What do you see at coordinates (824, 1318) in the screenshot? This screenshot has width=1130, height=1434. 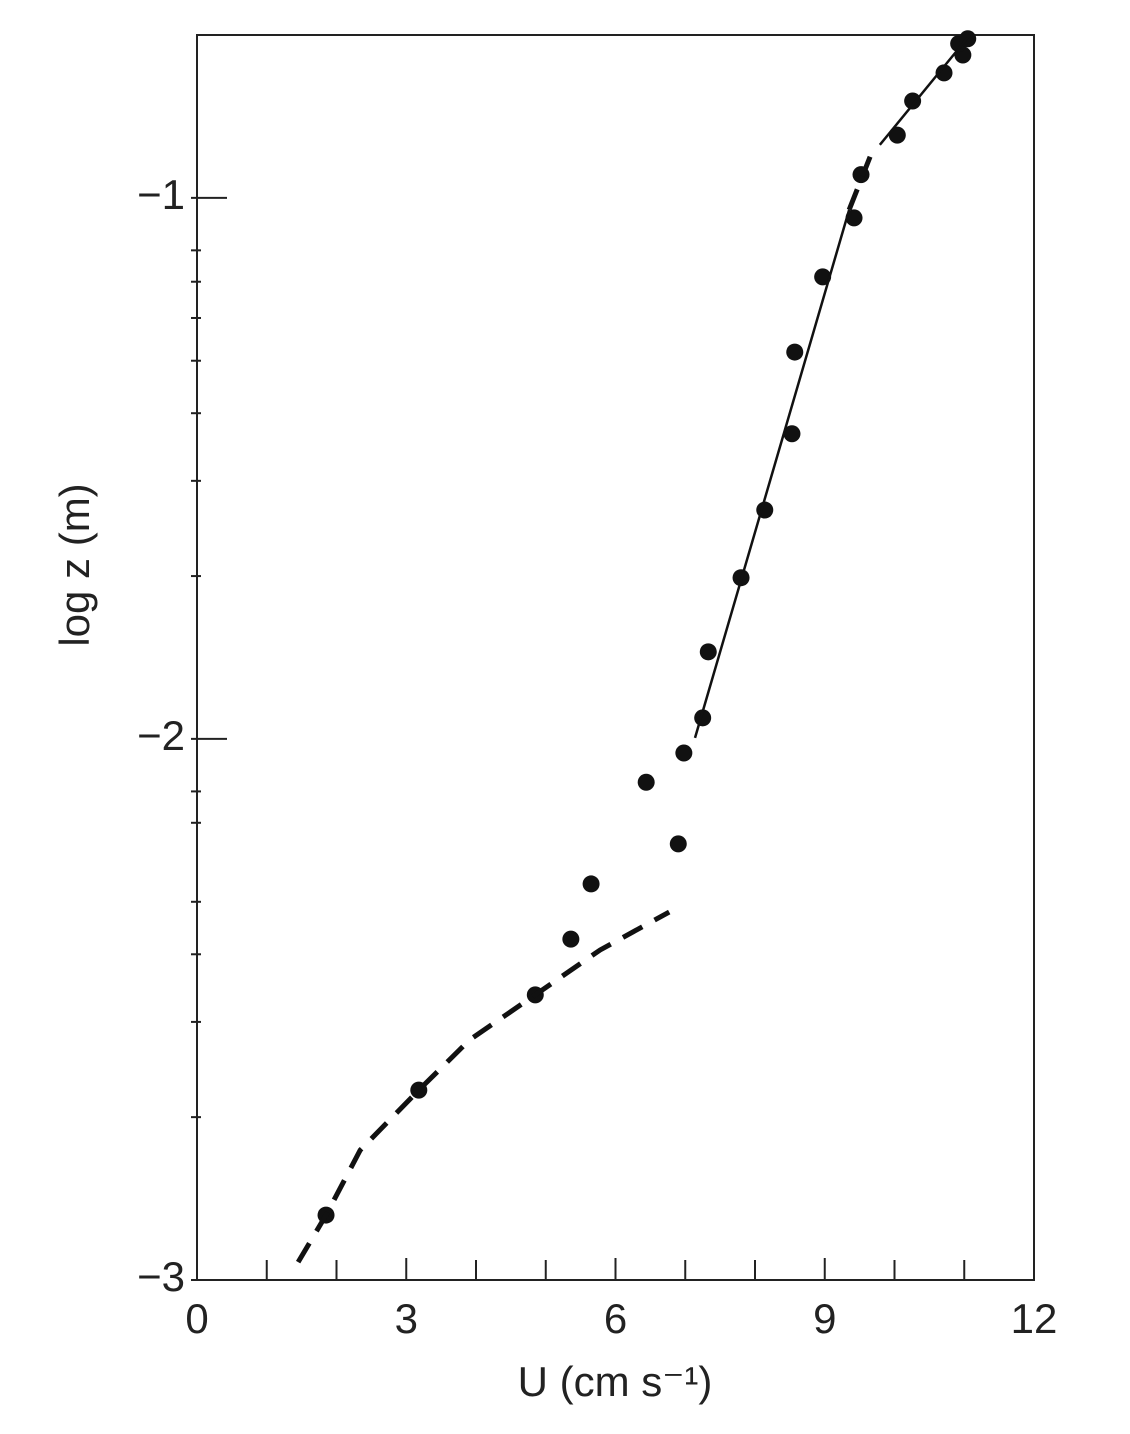 I see `x-tick-label: 9` at bounding box center [824, 1318].